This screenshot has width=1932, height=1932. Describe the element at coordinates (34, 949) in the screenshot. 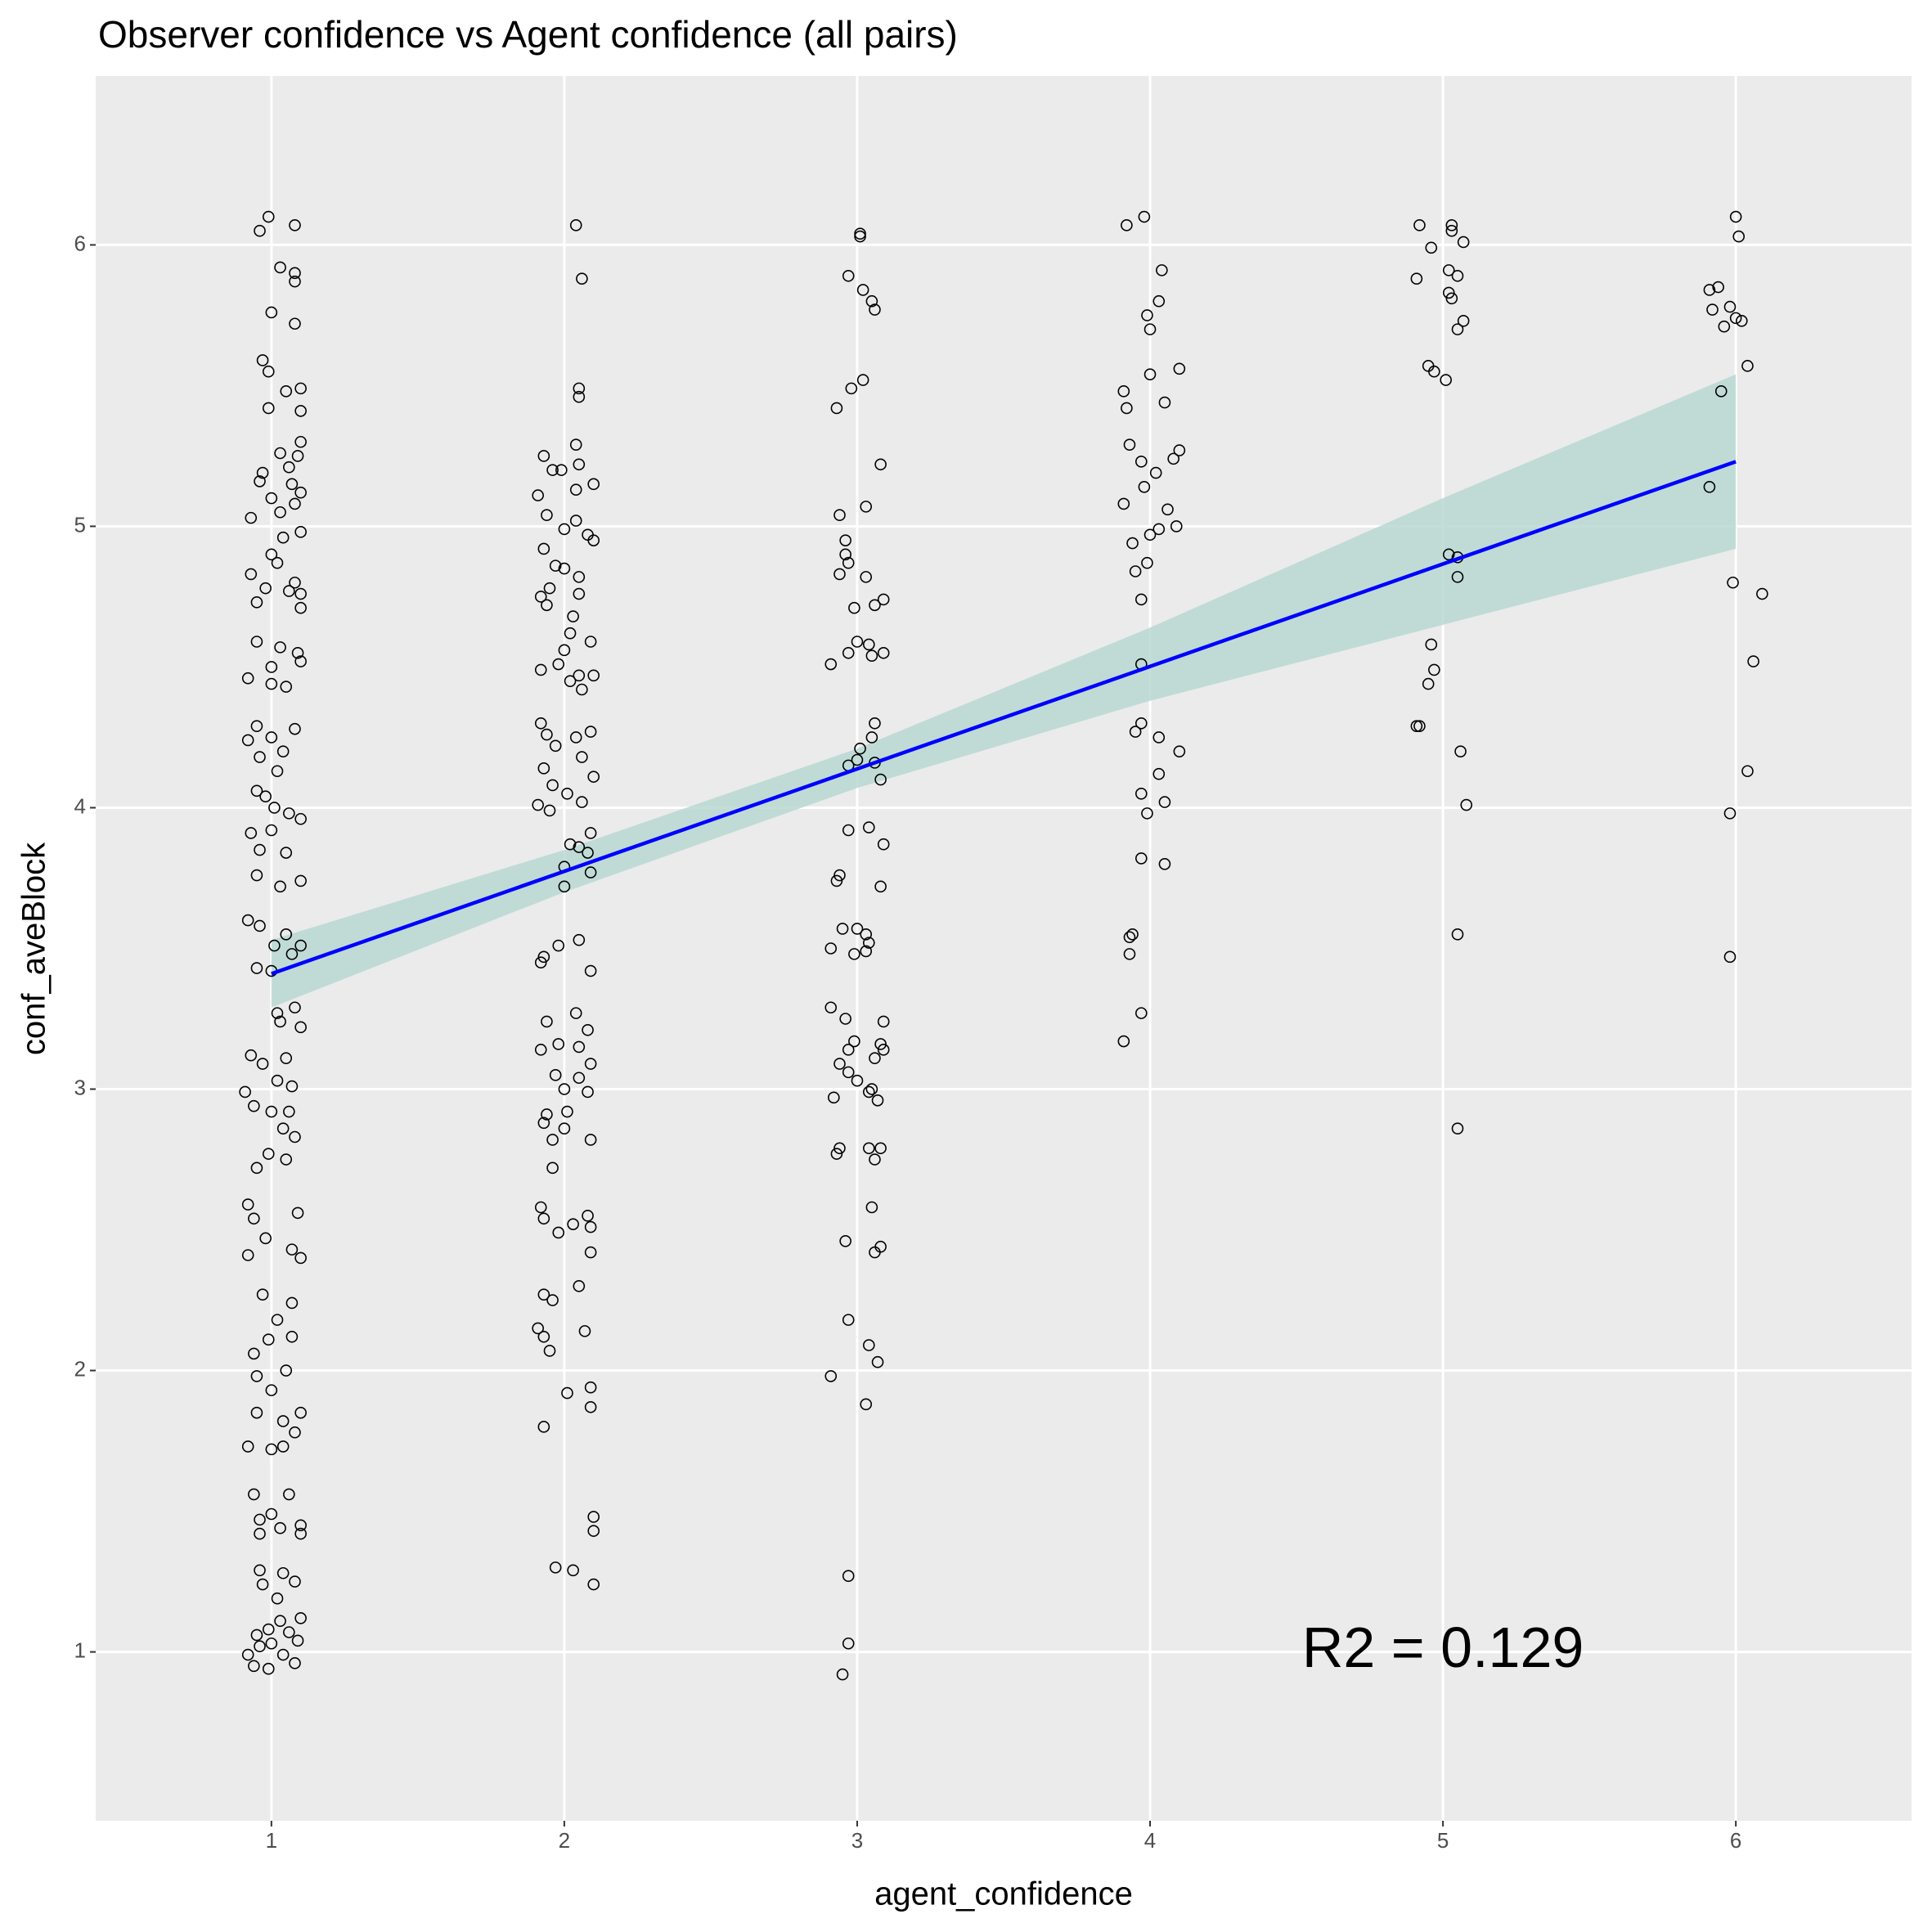

I see `y-axis-label: conf_aveBlock` at that location.